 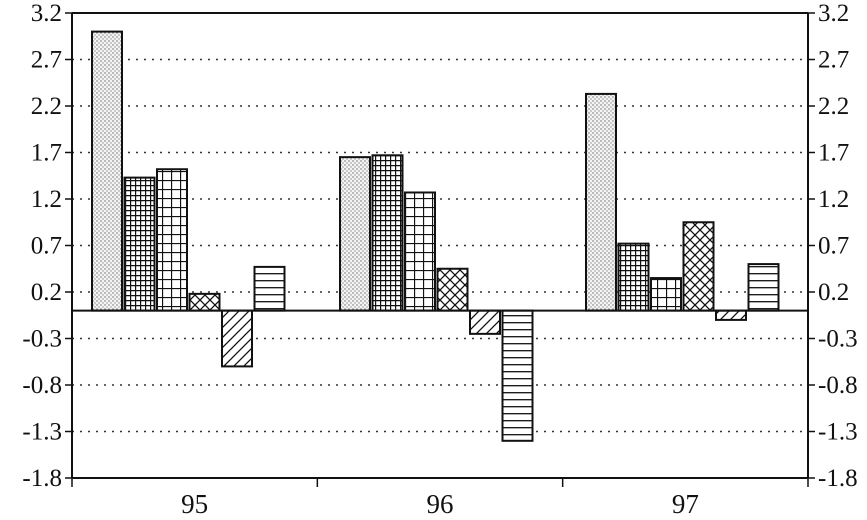 I want to click on bar-97-horizontal, so click(x=763, y=287).